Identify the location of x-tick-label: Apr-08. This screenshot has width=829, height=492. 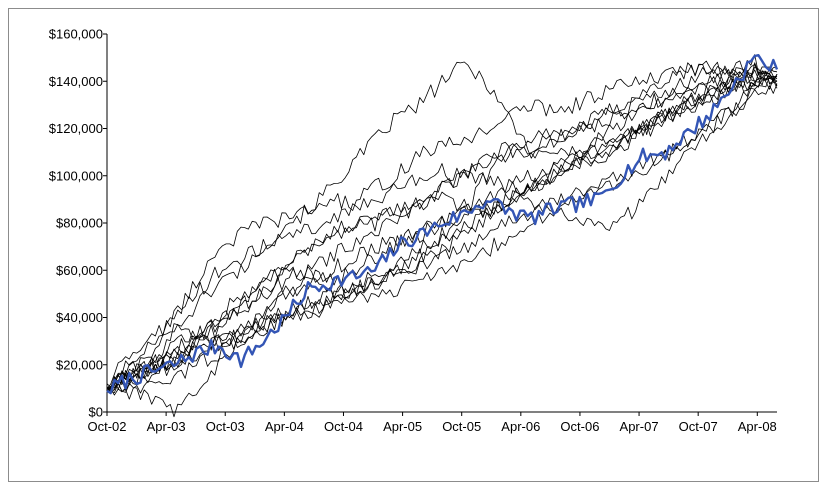
(757, 426).